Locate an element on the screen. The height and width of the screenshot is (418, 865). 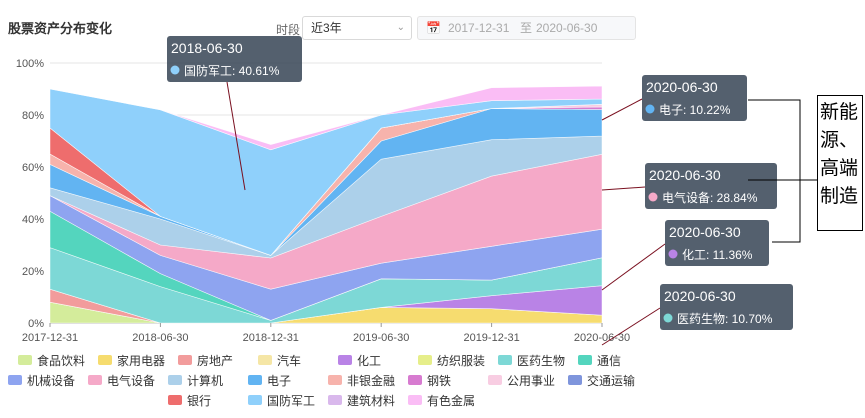
annotation-bracket is located at coordinates (782, 171).